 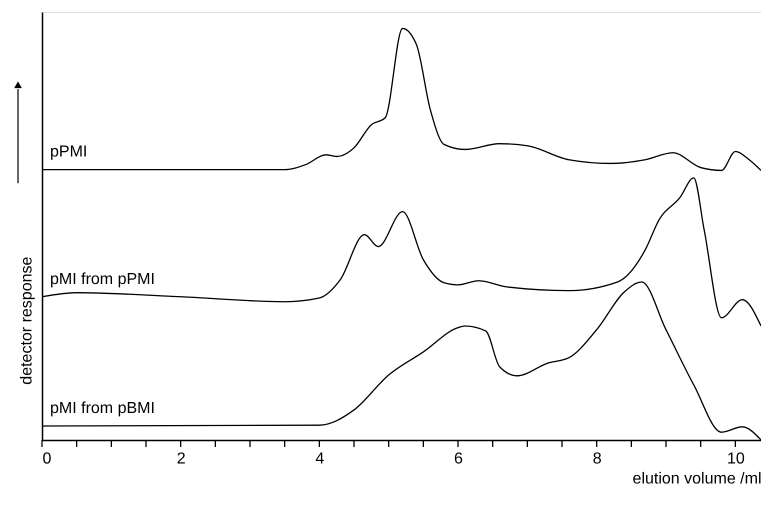 I want to click on y-axis-title: detector response, so click(x=27, y=320).